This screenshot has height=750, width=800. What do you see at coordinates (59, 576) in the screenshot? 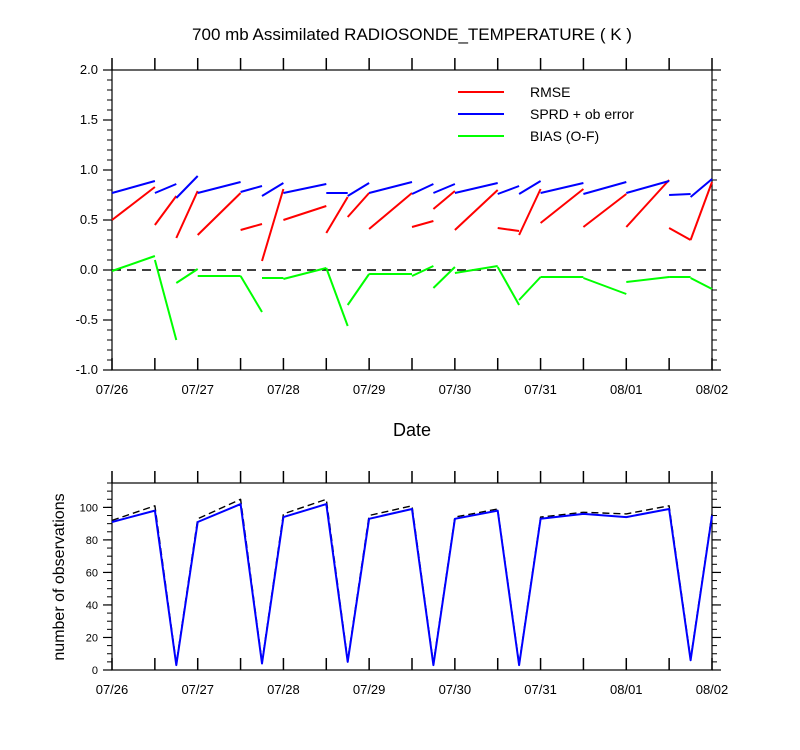
I see `y-axis-label-observations: number of observations` at bounding box center [59, 576].